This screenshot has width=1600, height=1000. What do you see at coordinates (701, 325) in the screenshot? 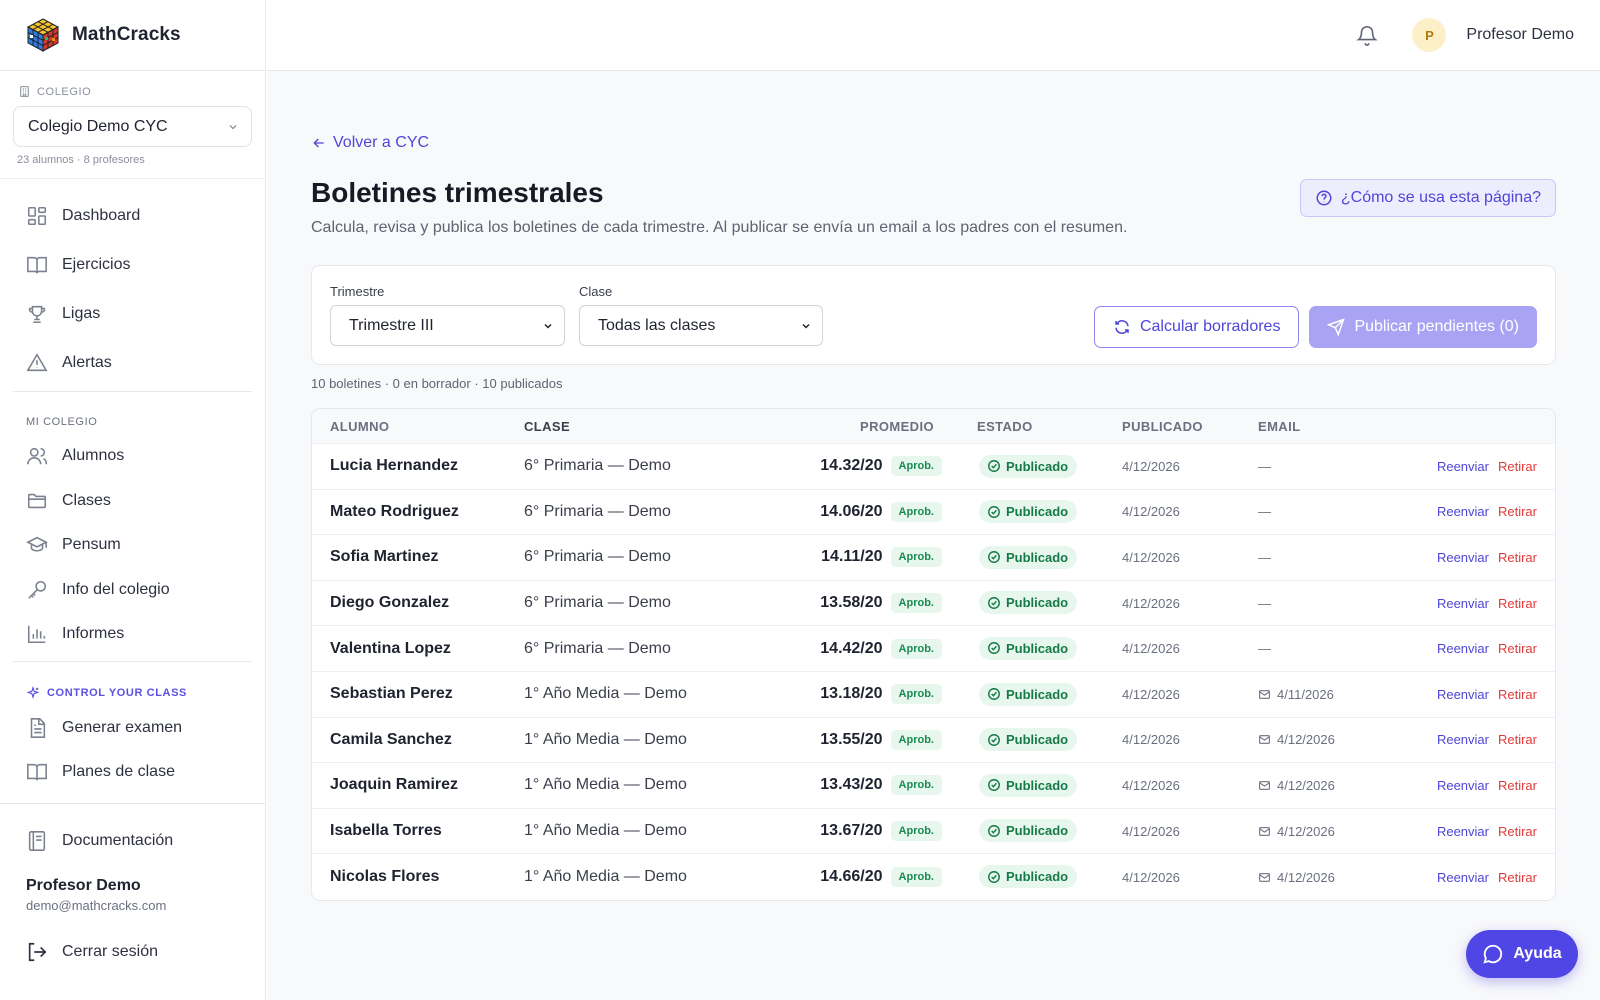
I see `clase-select: Todas las clases` at bounding box center [701, 325].